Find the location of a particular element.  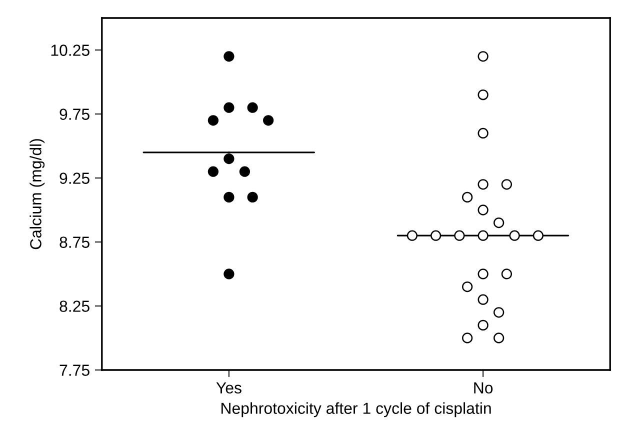

y-tick-label: 8.75 is located at coordinates (75, 242).